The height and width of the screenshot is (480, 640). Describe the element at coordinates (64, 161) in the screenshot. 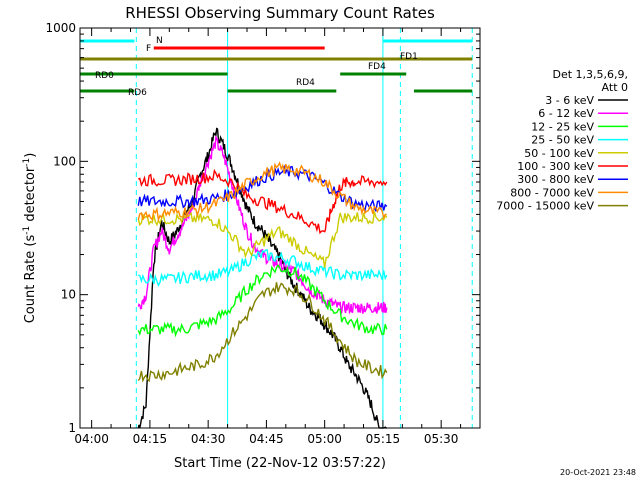

I see `y-tick-label: 100` at that location.